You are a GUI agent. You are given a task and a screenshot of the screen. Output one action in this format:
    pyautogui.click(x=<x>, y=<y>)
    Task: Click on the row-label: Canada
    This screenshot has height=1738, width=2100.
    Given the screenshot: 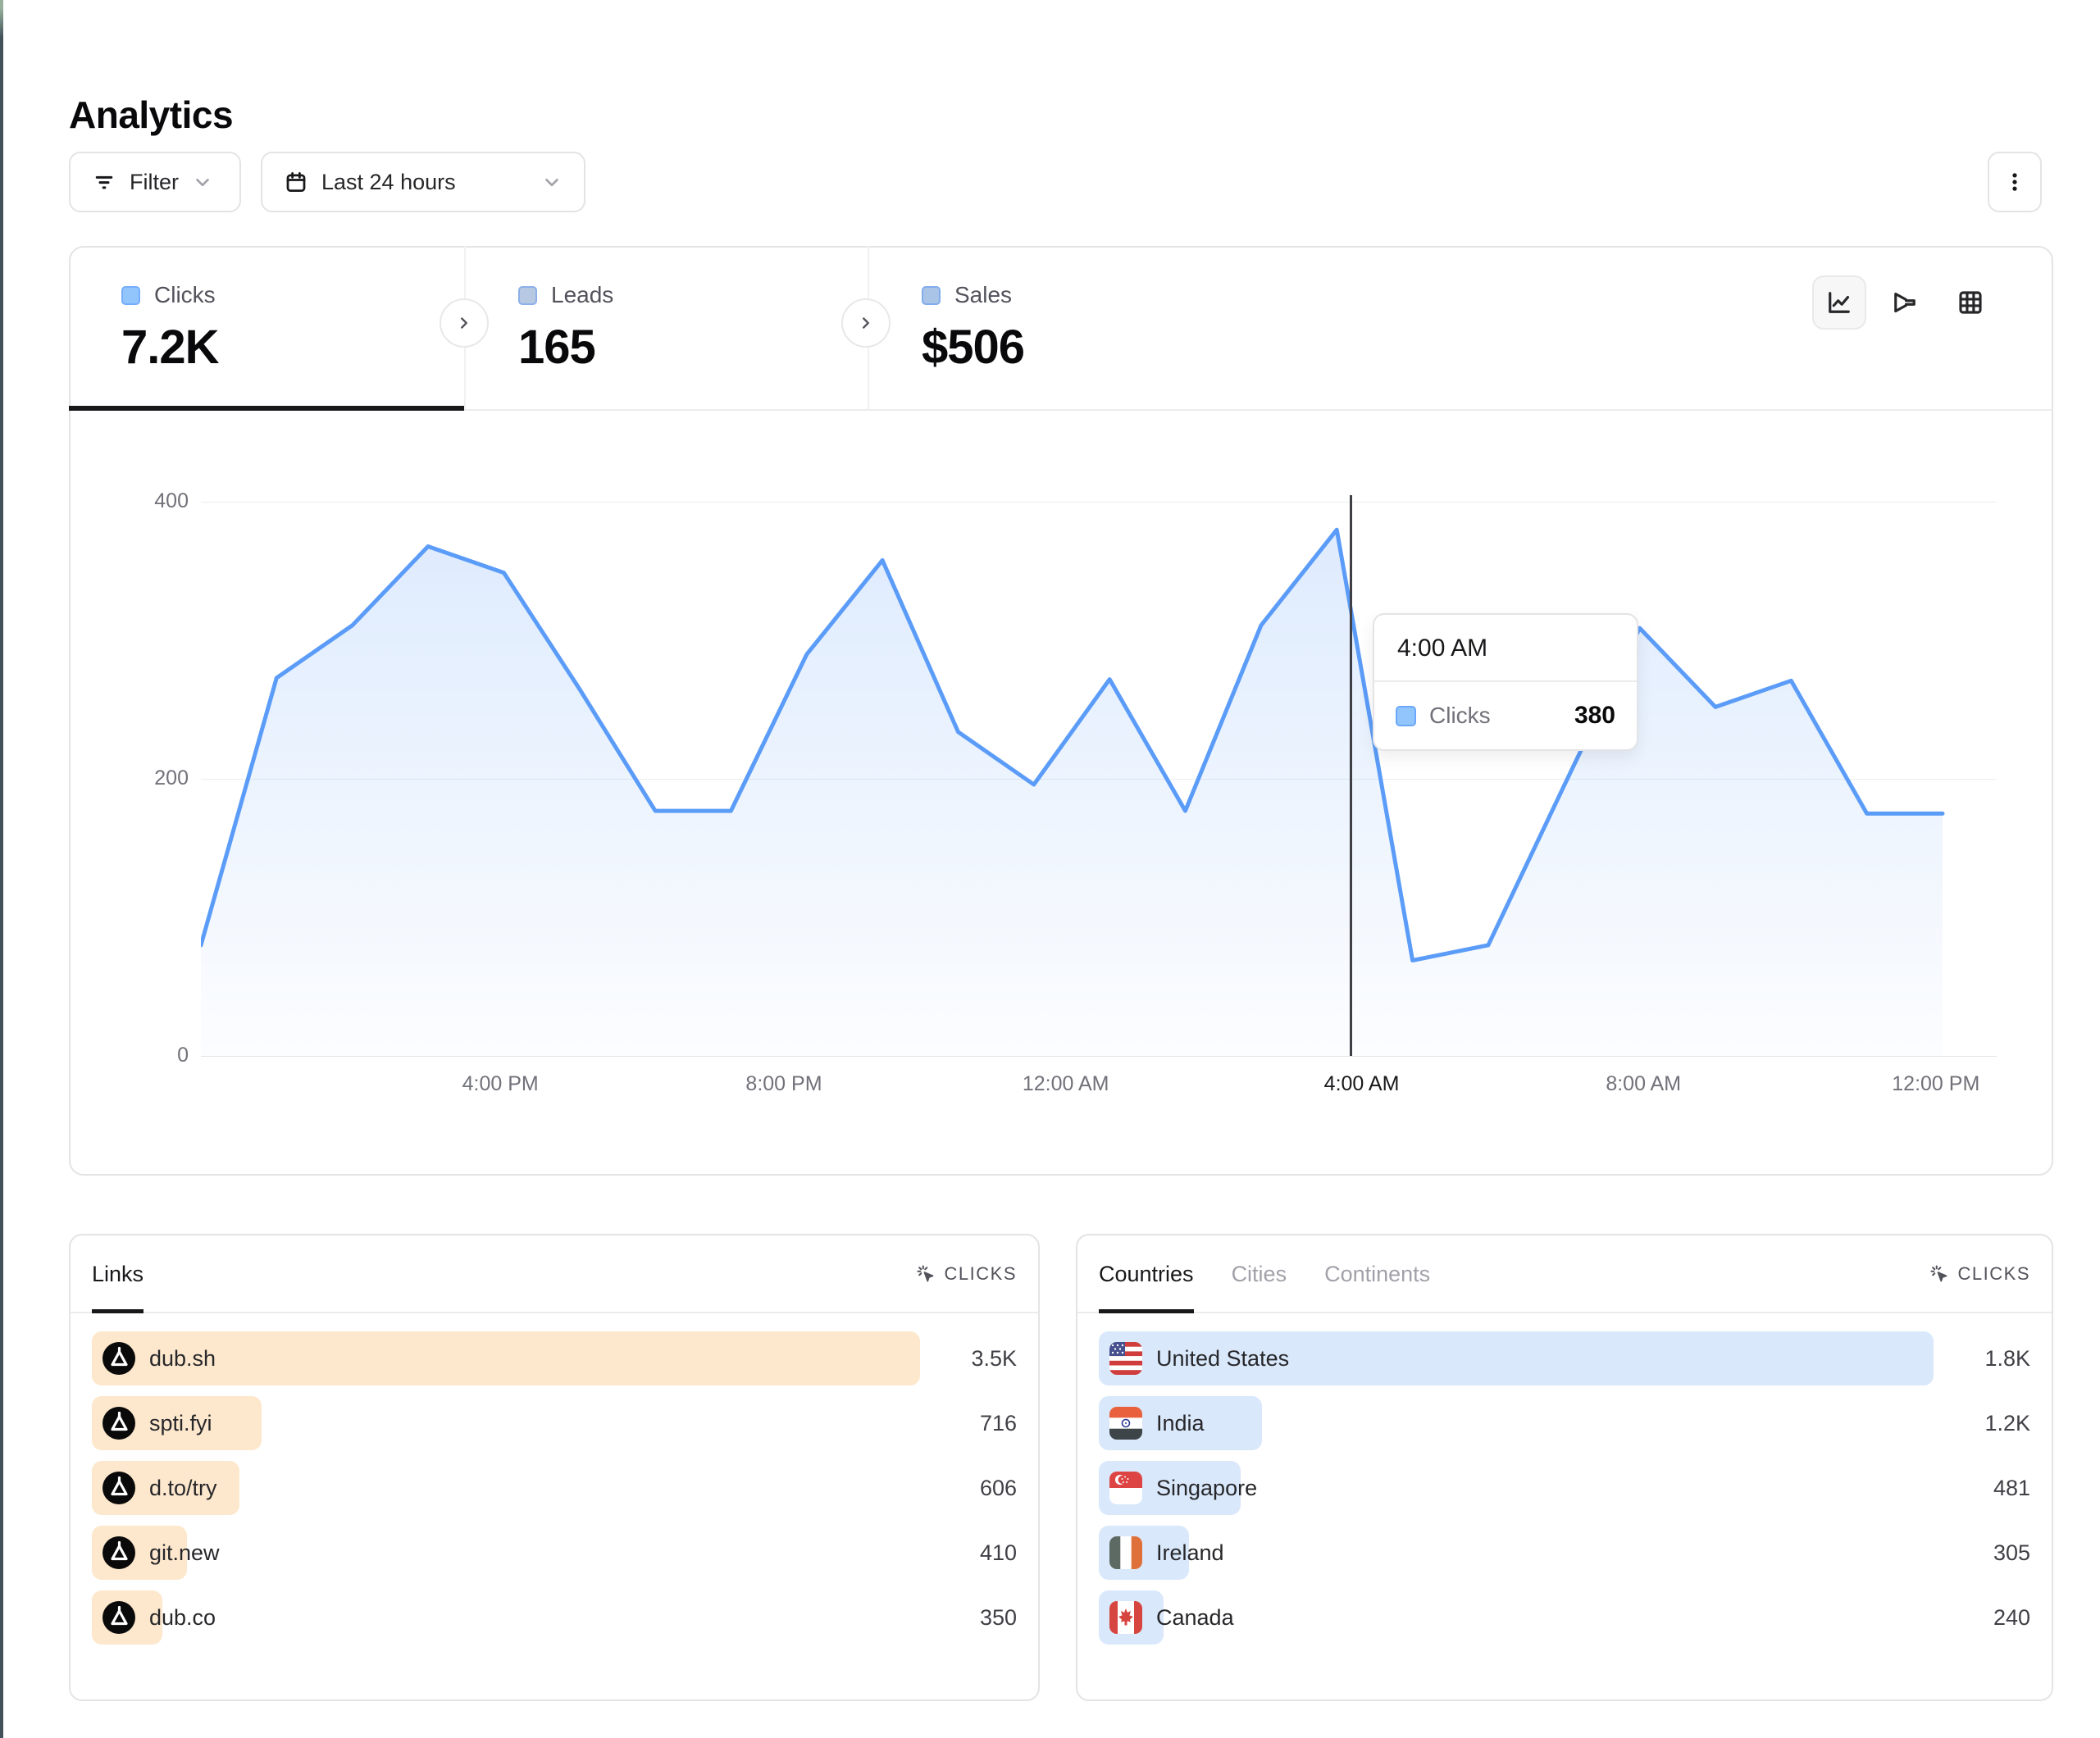 What is the action you would take?
    pyautogui.click(x=1195, y=1617)
    